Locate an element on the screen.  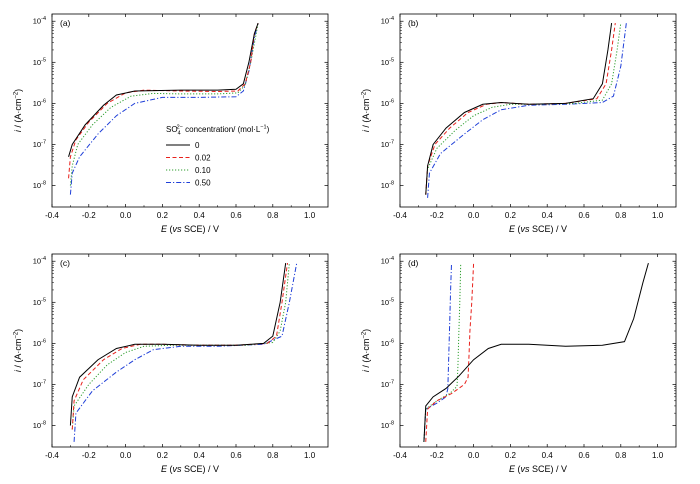
panel-label: (c) is located at coordinates (65, 263).